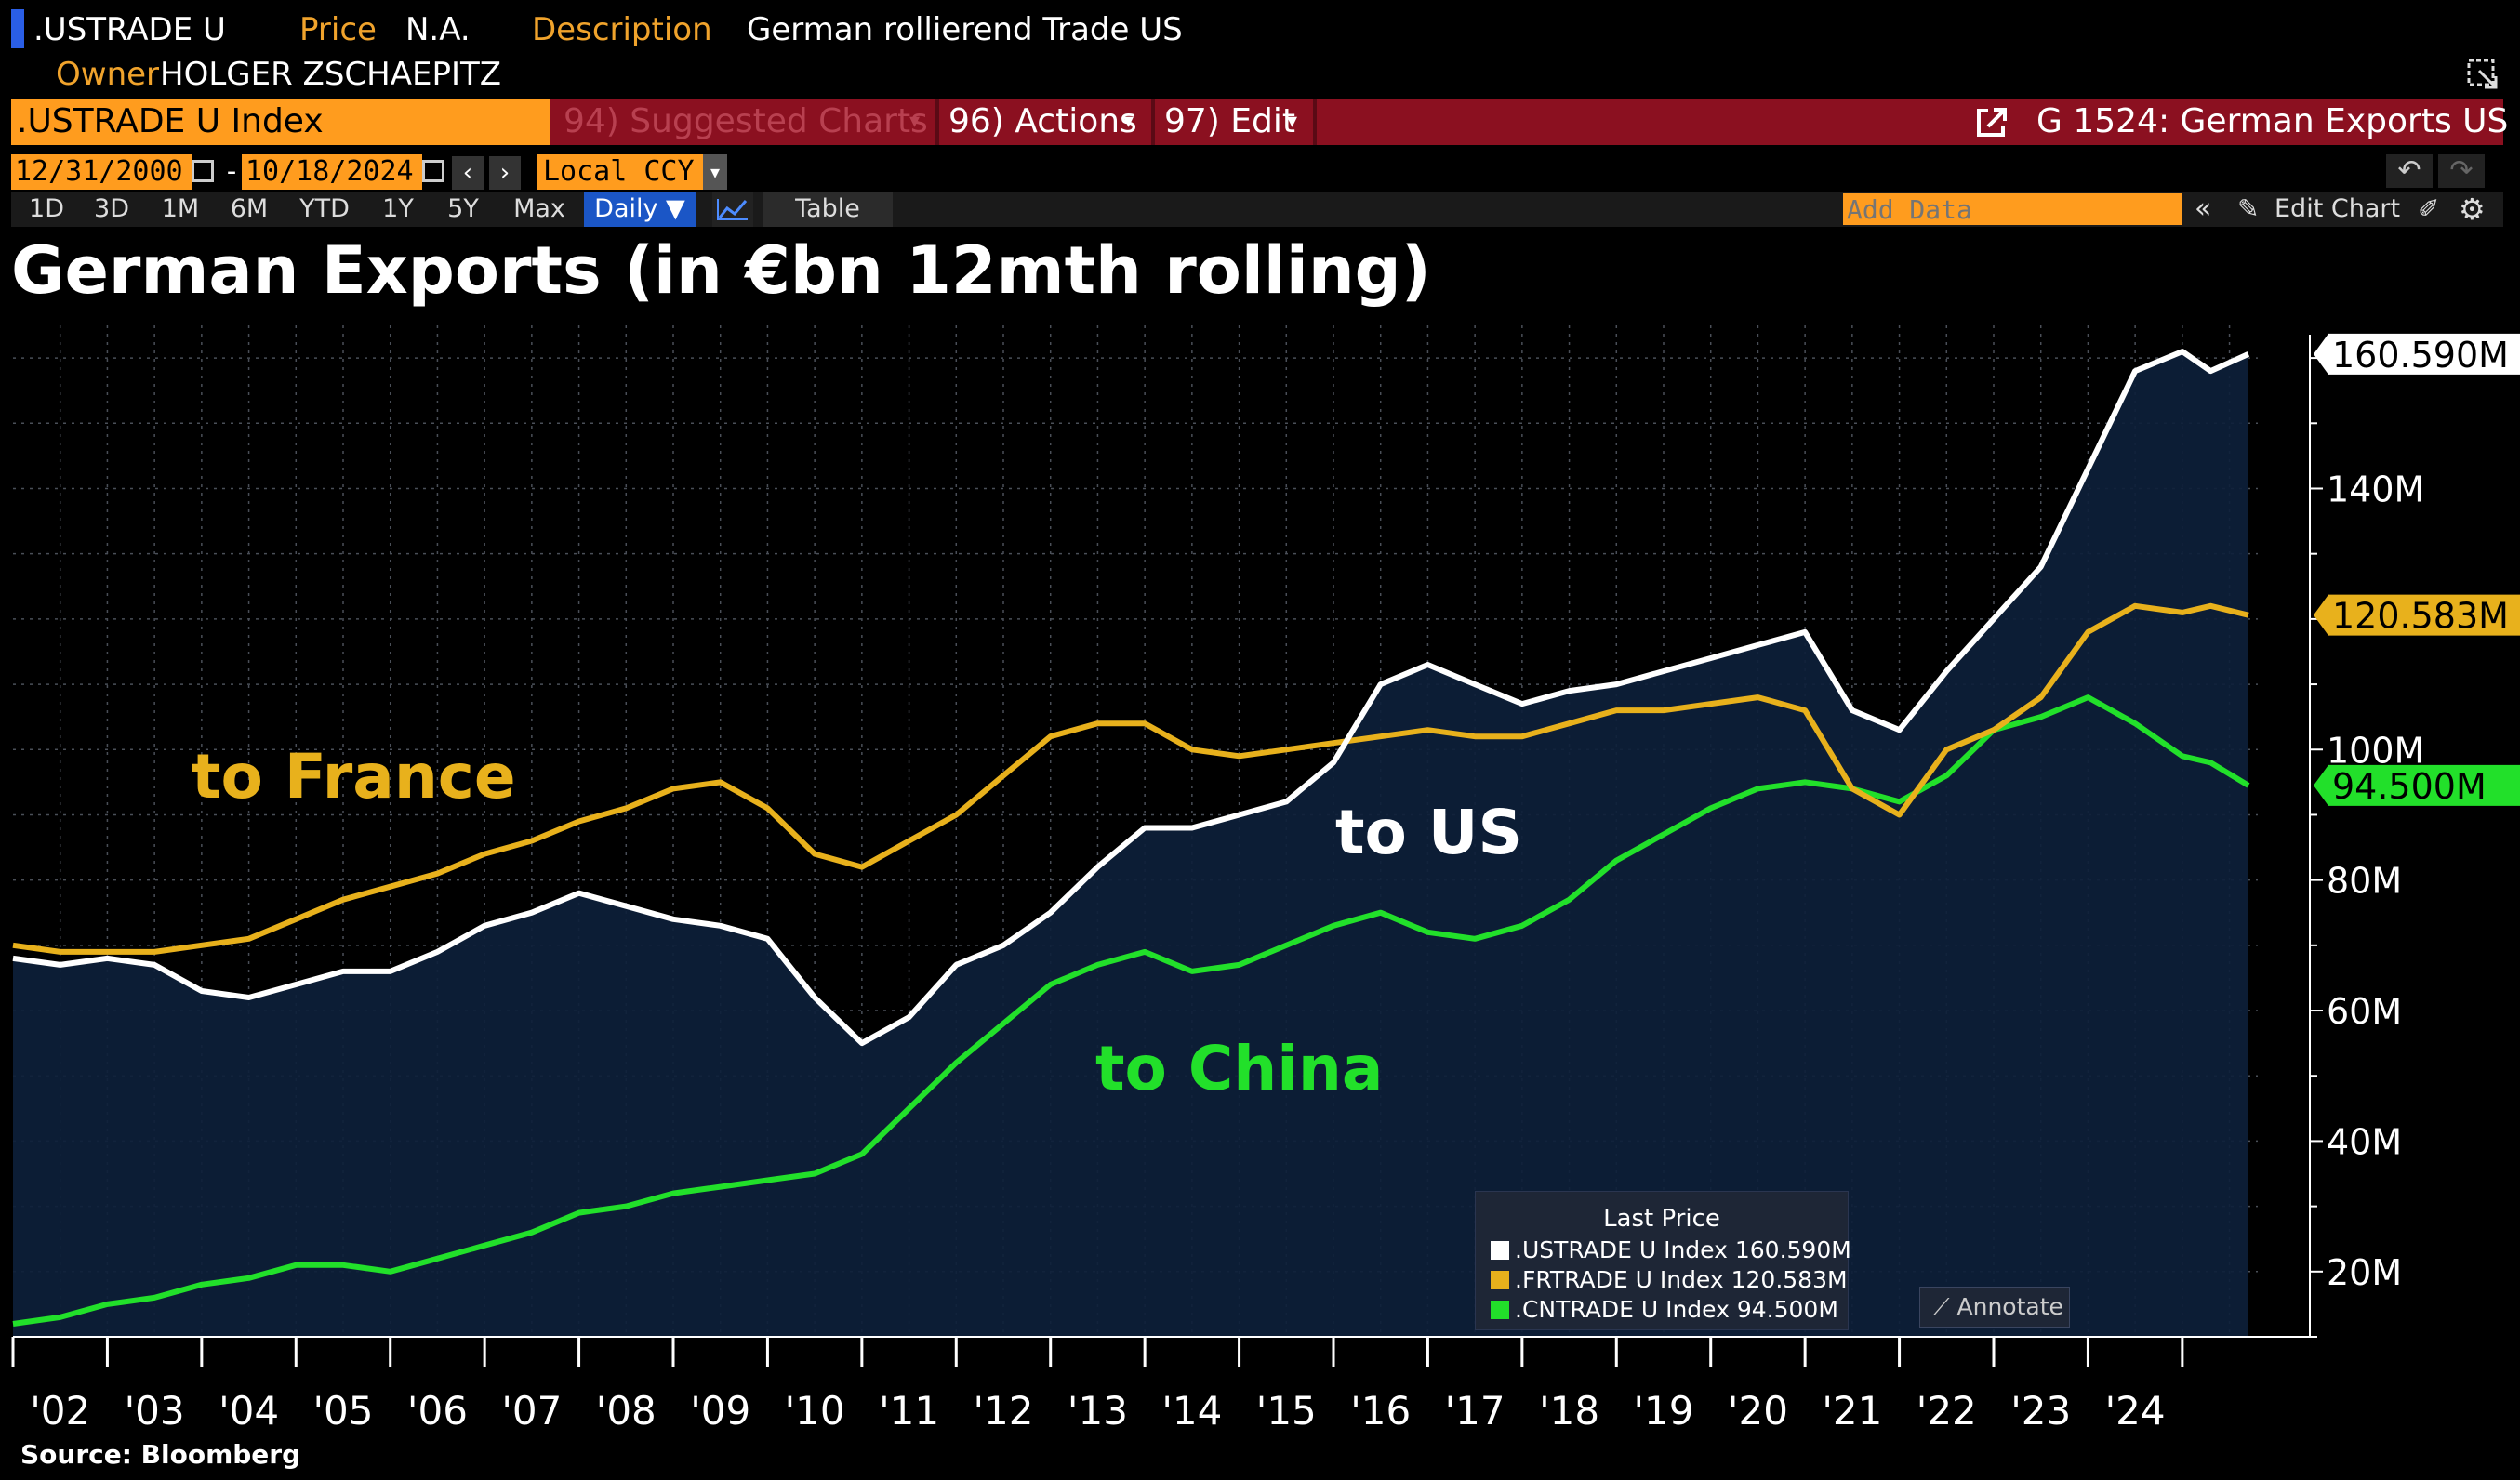  I want to click on actions-menu: 96) Actions, so click(1042, 121).